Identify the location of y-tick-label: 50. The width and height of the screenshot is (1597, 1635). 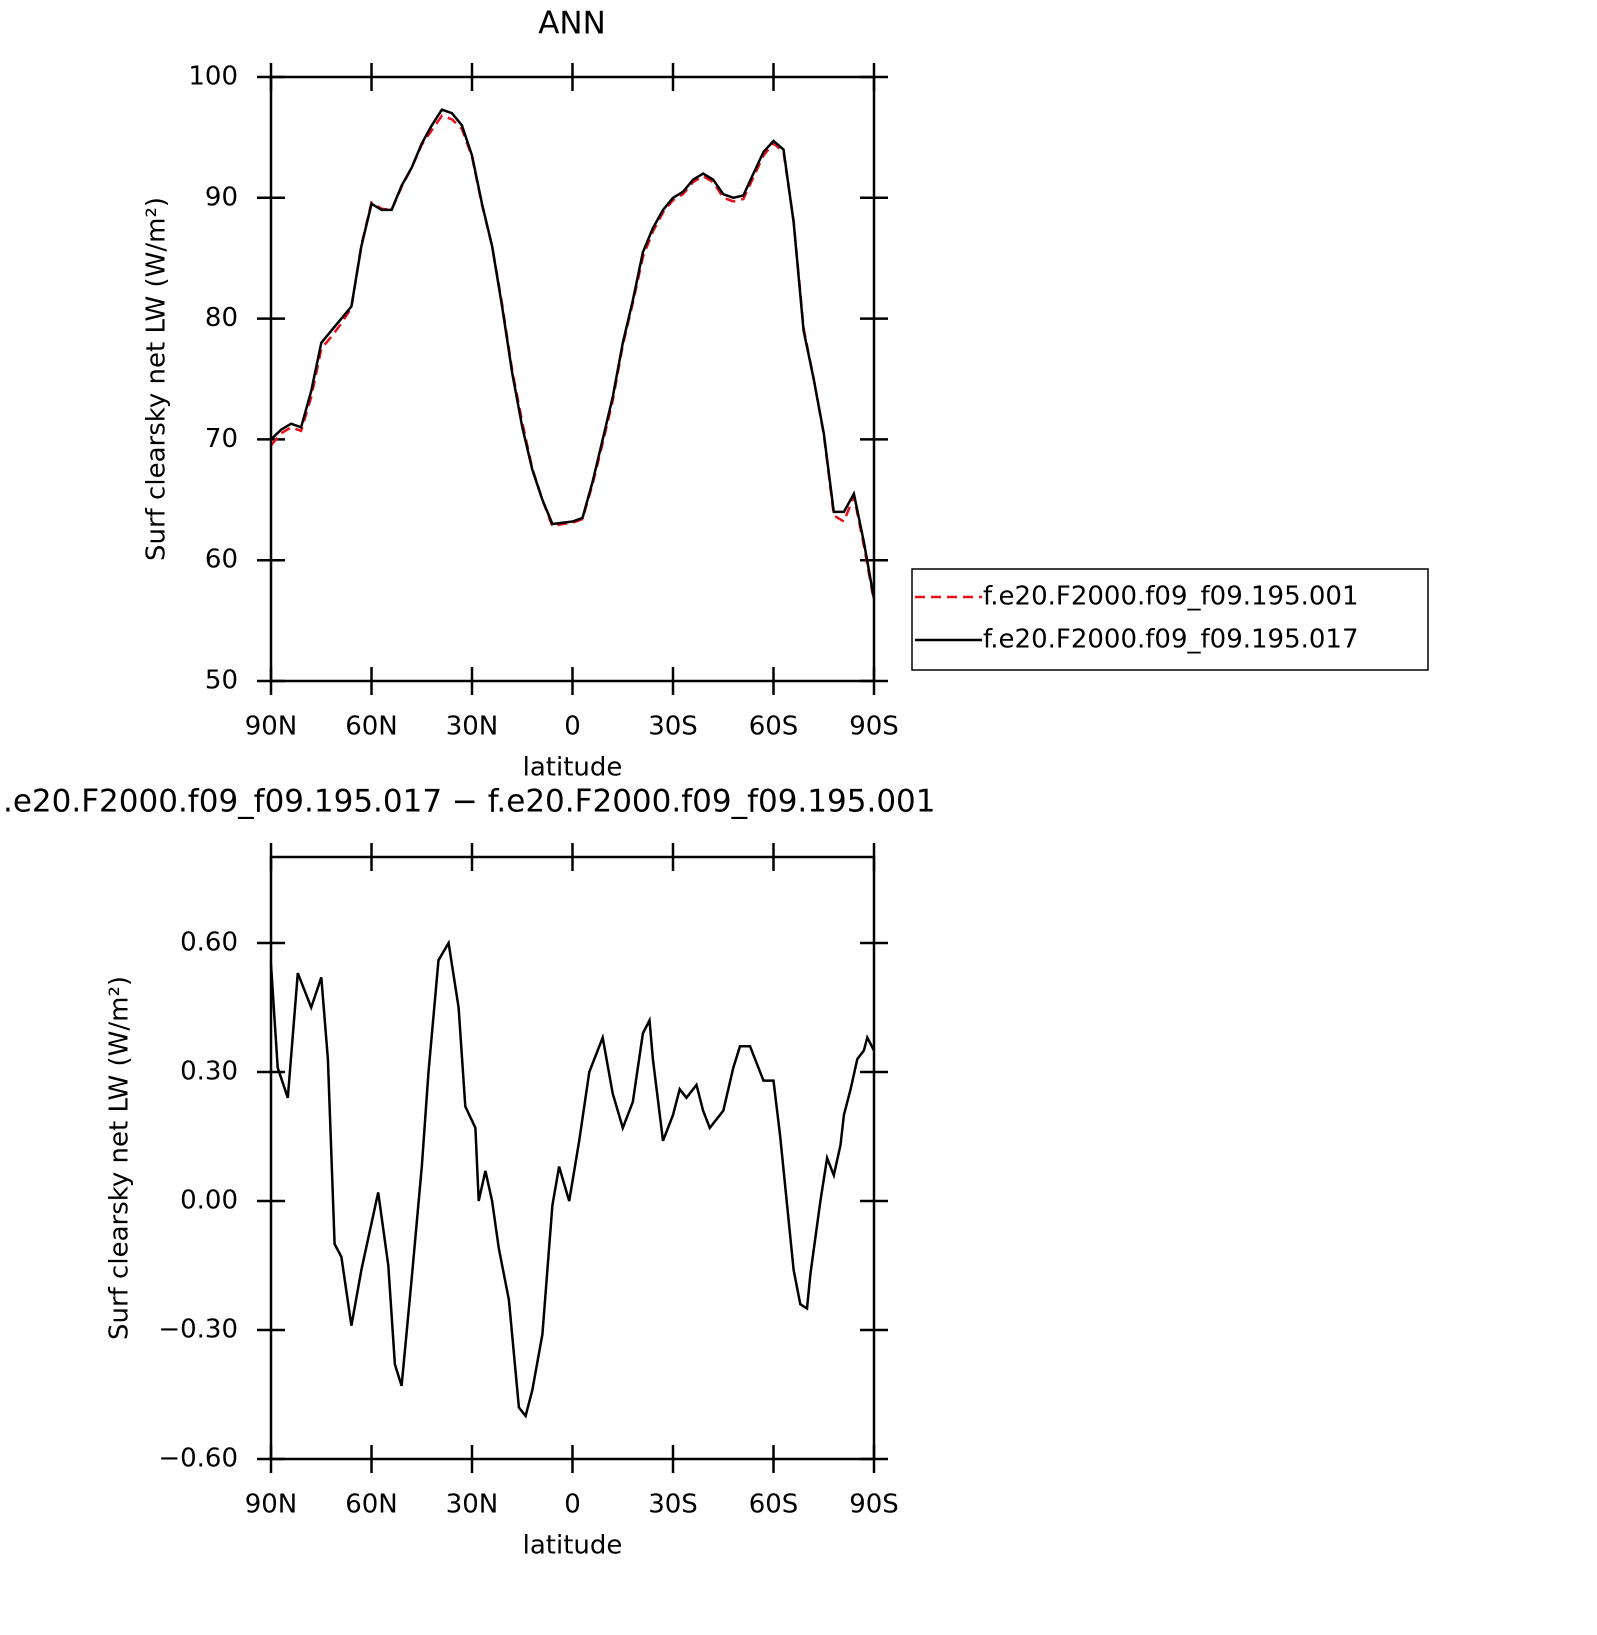
(221, 681).